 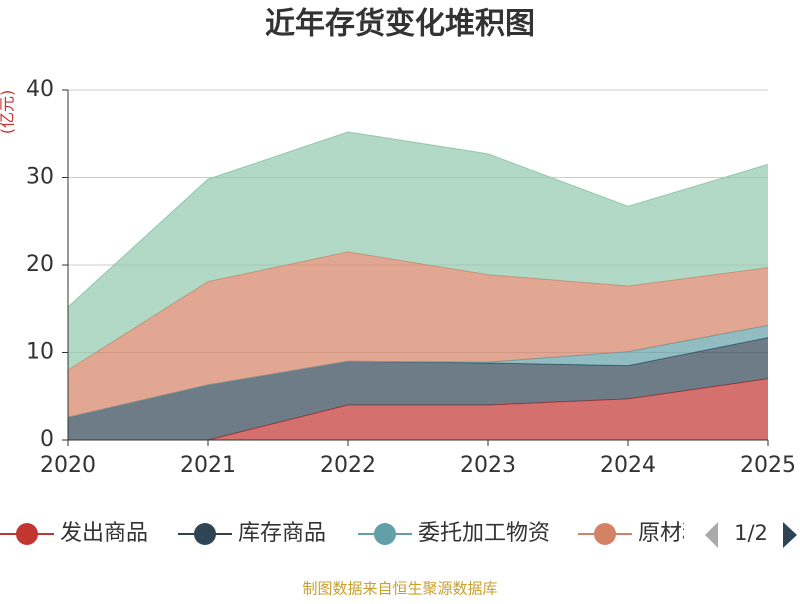 What do you see at coordinates (400, 24) in the screenshot?
I see `chart-title: 近年存货变化堆积图` at bounding box center [400, 24].